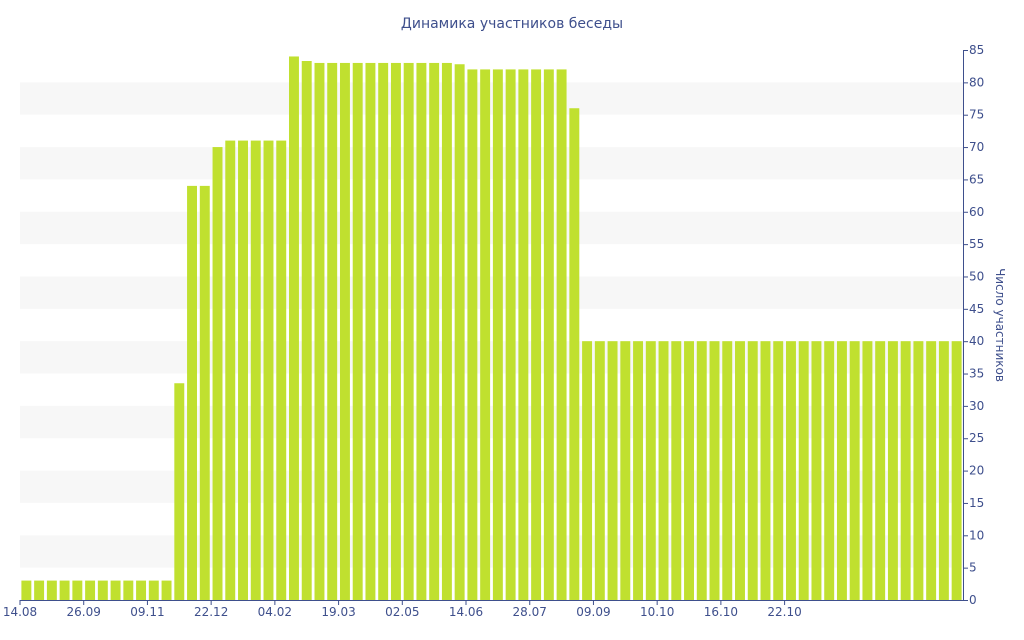 The width and height of the screenshot is (1024, 640). I want to click on x-tick-label: 22.12, so click(211, 612).